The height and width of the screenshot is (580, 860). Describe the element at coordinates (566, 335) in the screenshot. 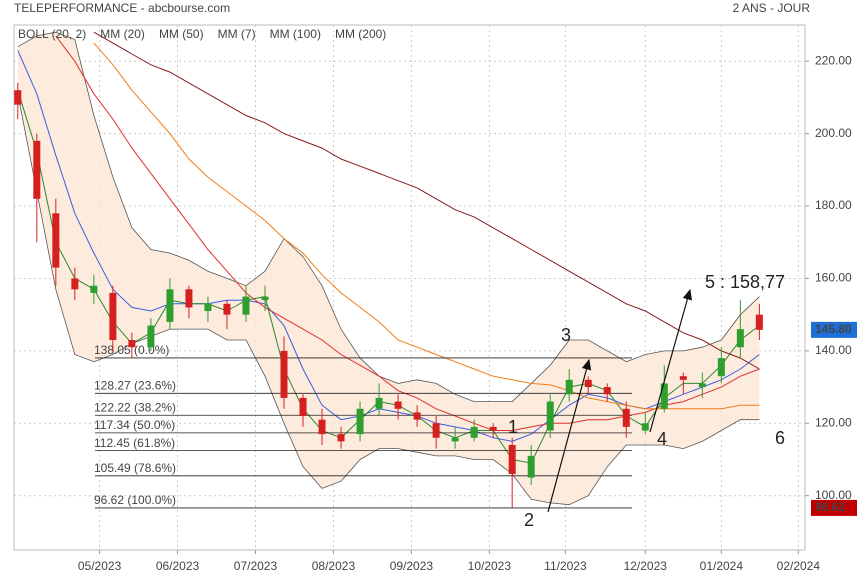

I see `annotation: 3` at that location.